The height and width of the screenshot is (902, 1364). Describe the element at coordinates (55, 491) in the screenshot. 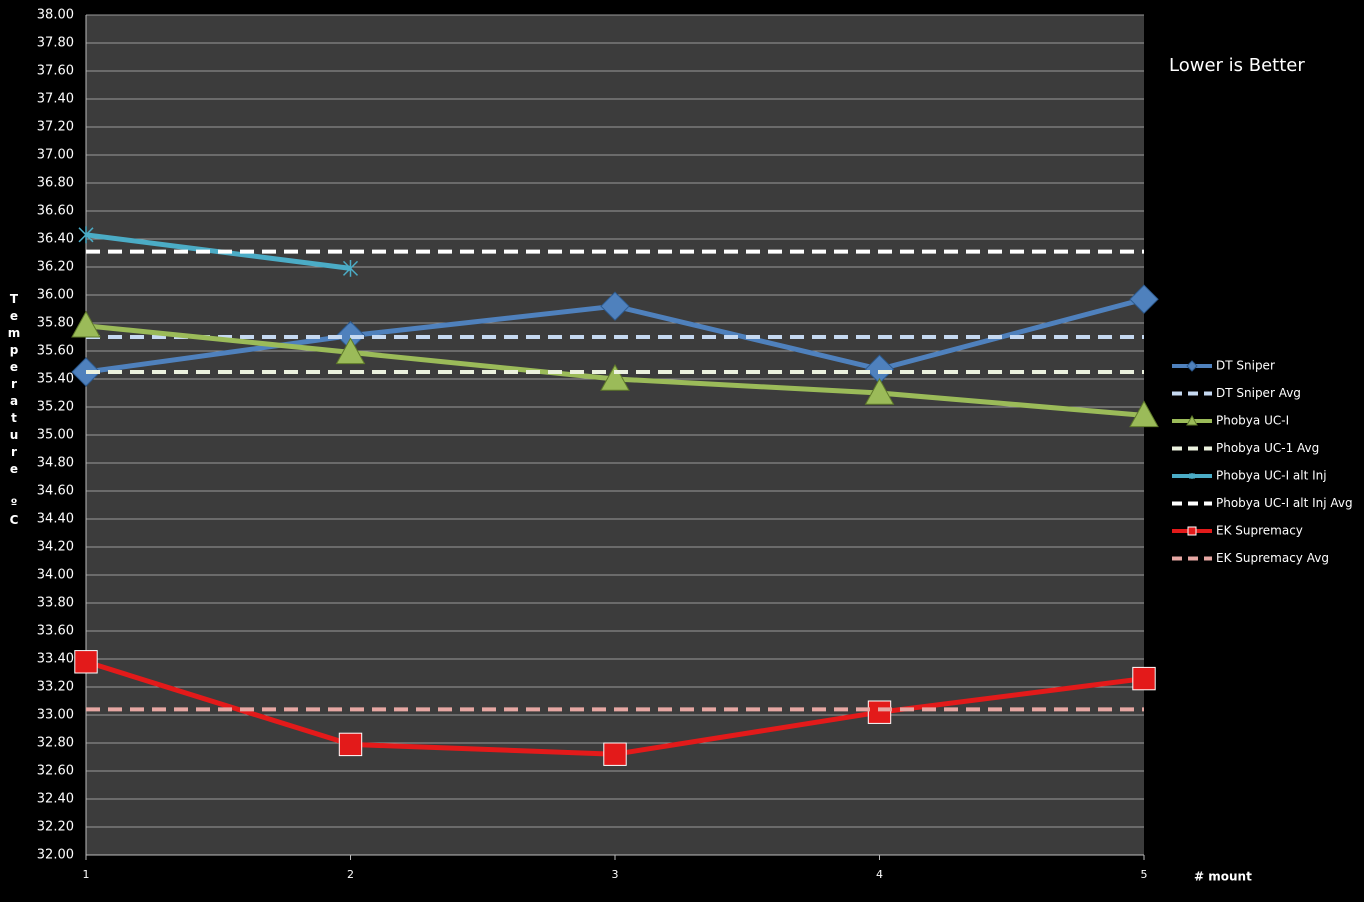

I see `y-tick-label: 34.60` at that location.